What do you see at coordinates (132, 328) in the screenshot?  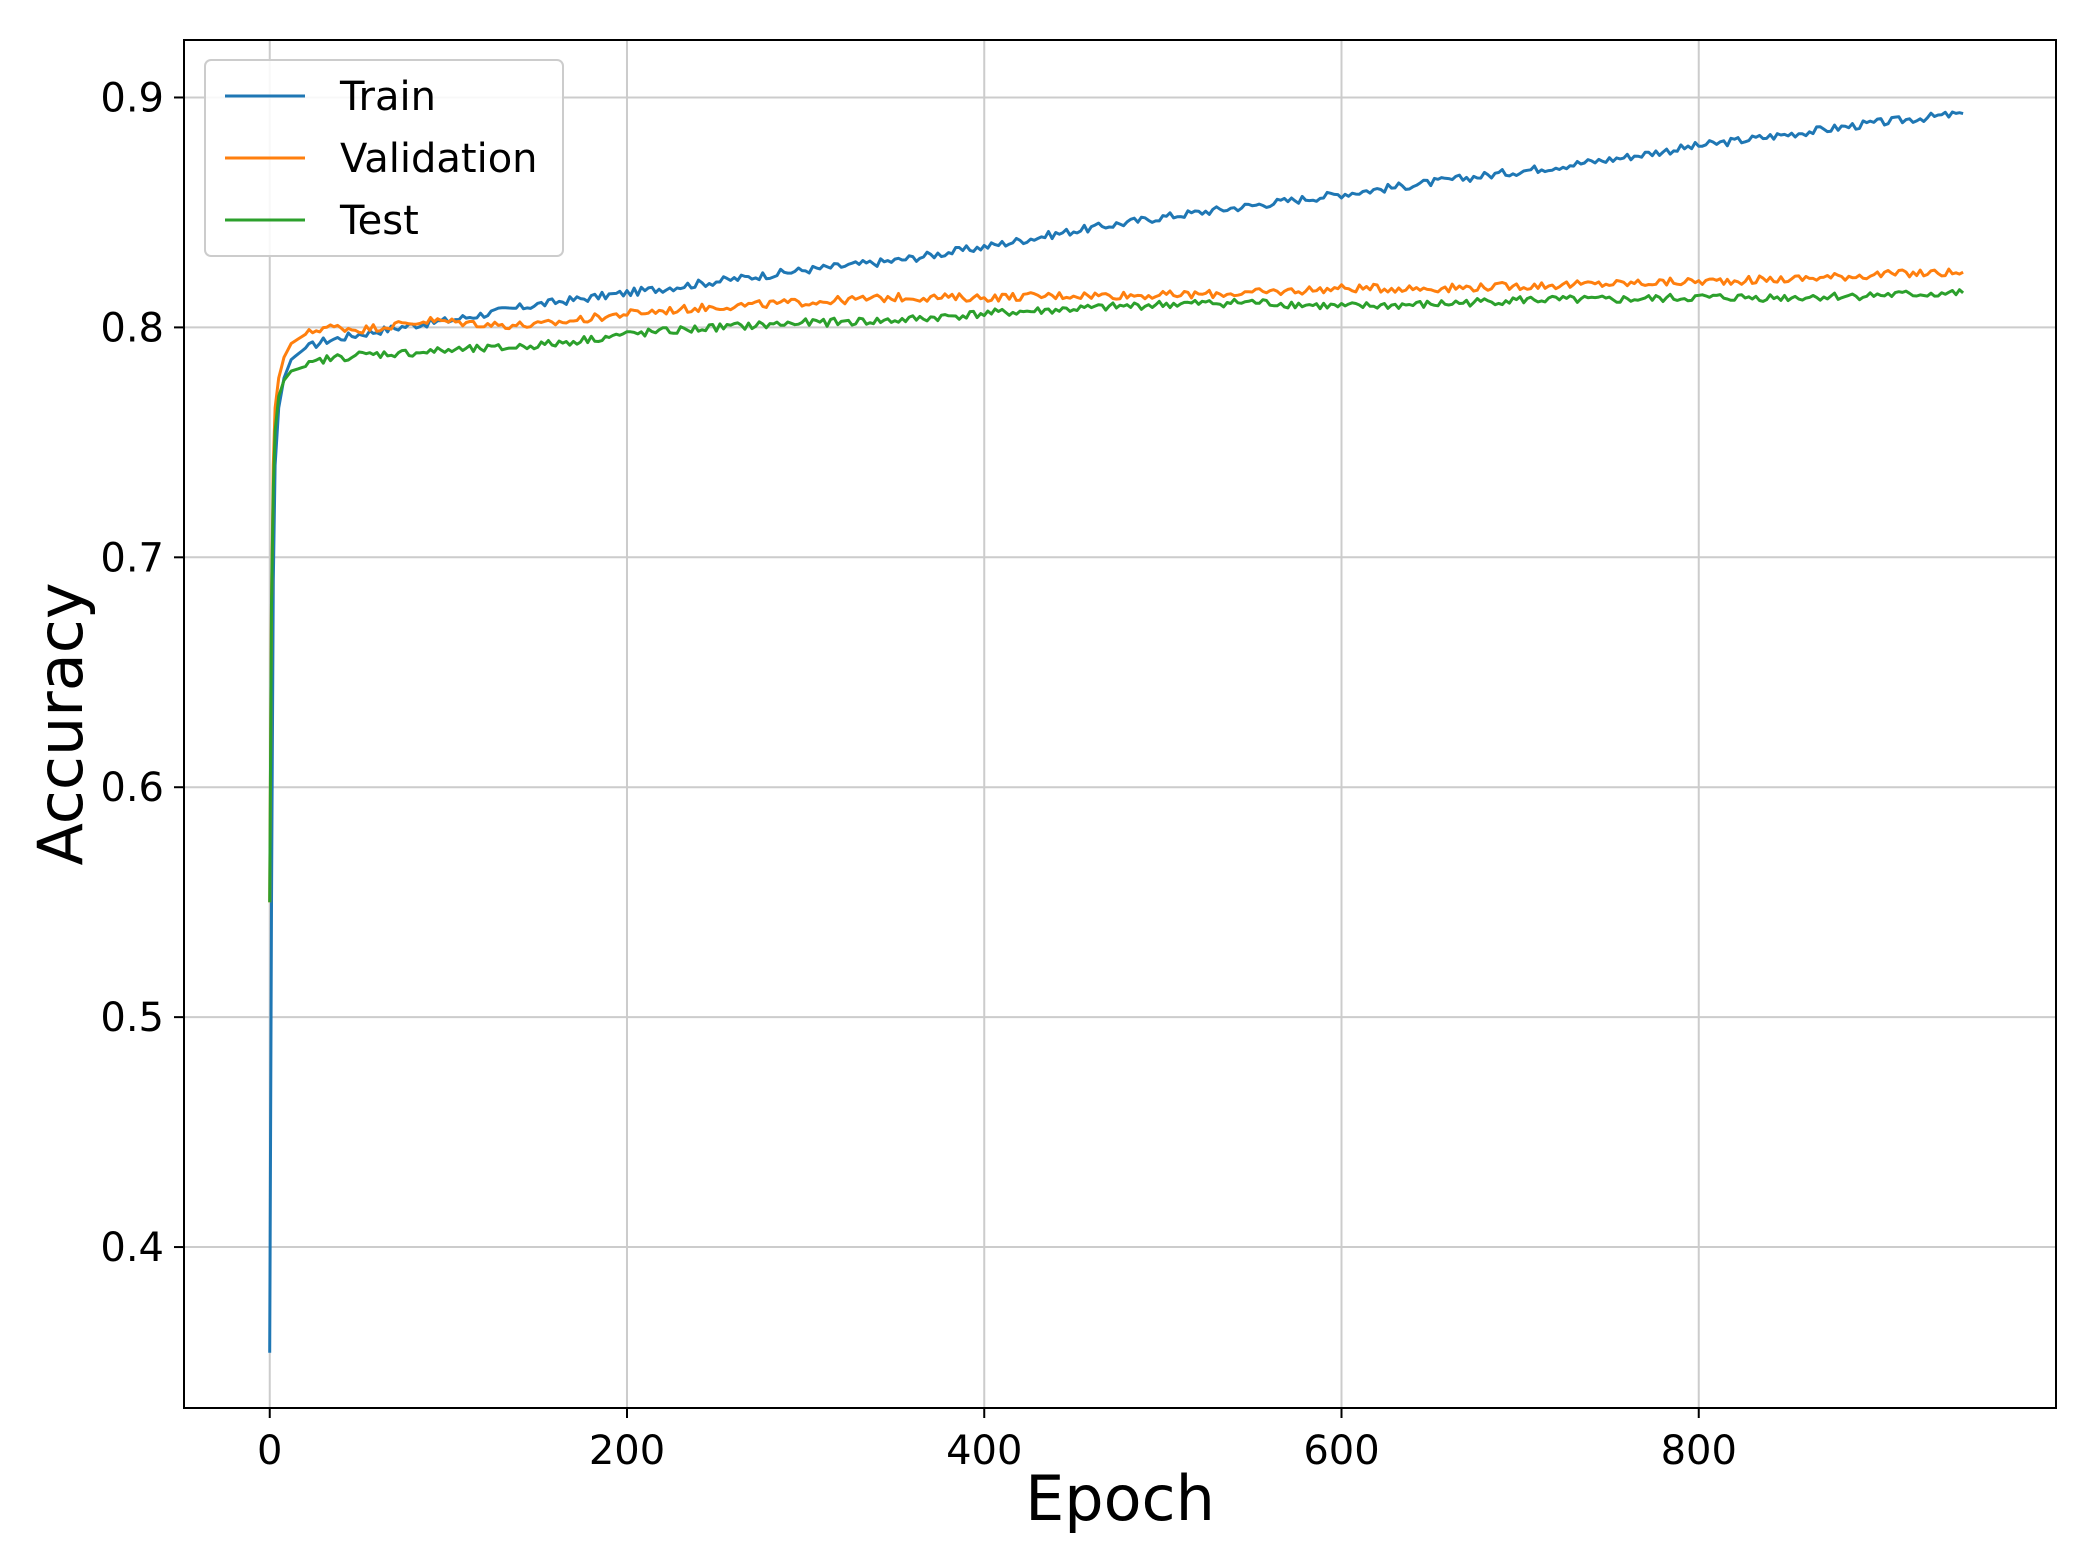 I see `y-tick-label: 0.8` at bounding box center [132, 328].